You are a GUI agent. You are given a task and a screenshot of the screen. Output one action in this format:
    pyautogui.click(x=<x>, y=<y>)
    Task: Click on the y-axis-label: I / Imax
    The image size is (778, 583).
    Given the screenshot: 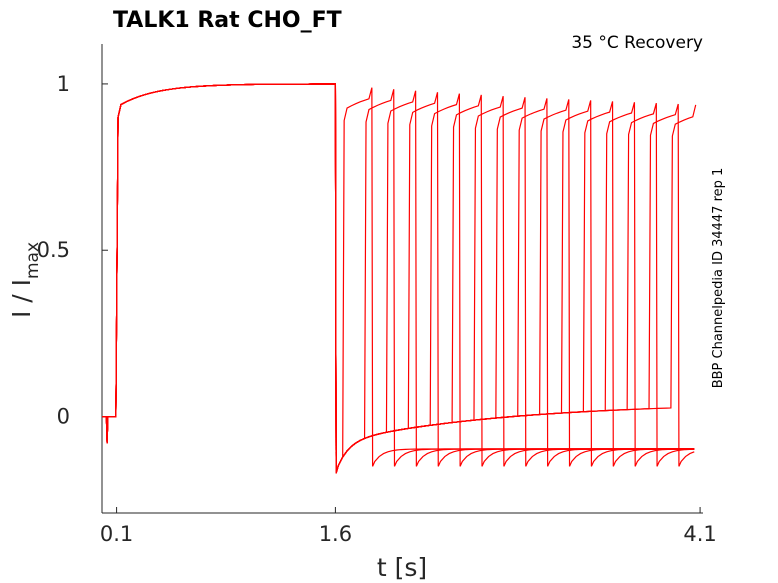 What is the action you would take?
    pyautogui.click(x=25, y=280)
    